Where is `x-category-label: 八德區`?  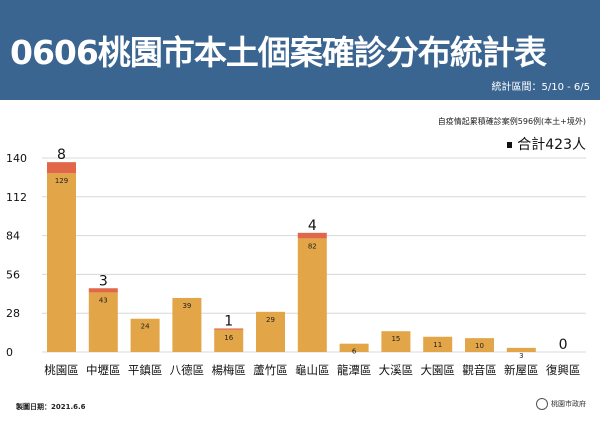
x-category-label: 八德區 is located at coordinates (187, 370).